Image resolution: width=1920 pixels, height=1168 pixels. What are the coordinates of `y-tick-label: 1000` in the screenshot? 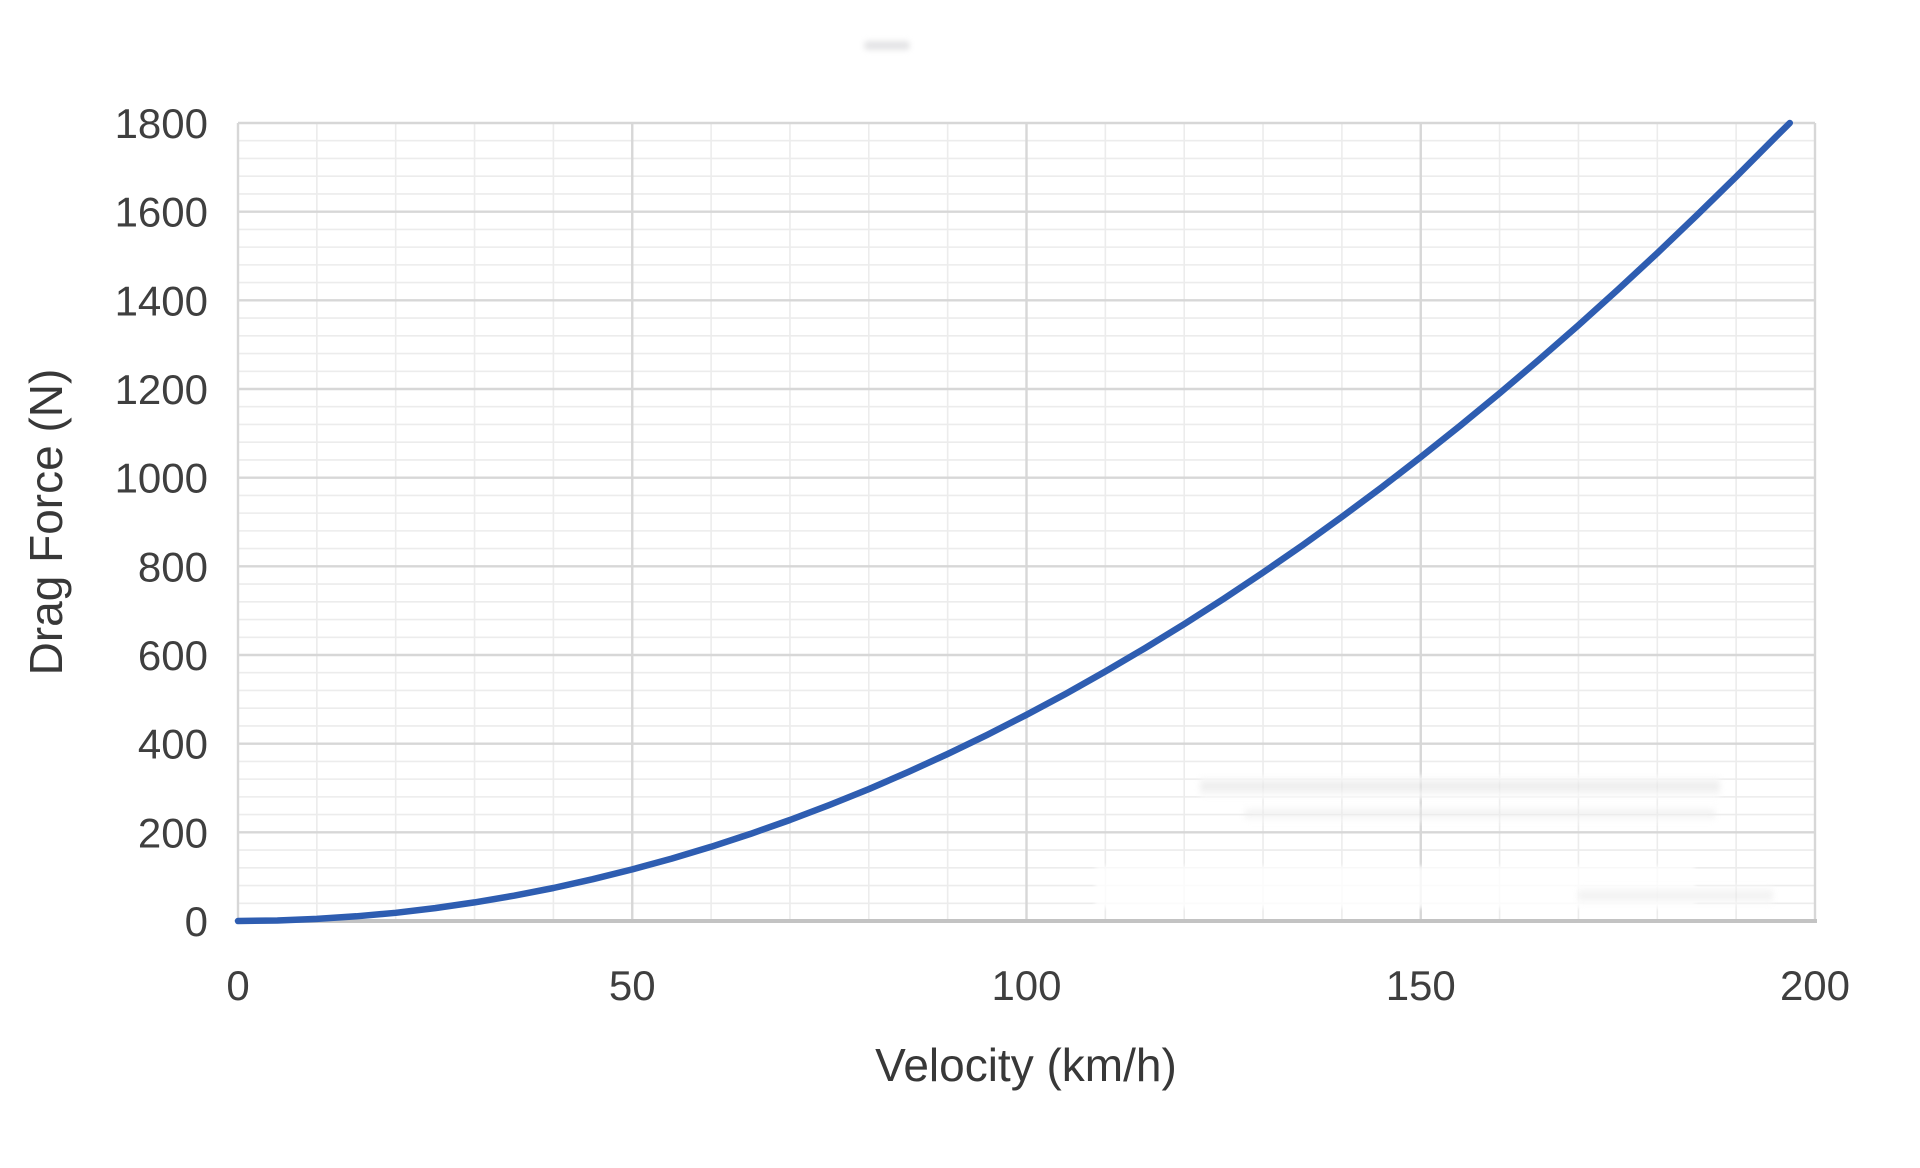 It's located at (161, 478).